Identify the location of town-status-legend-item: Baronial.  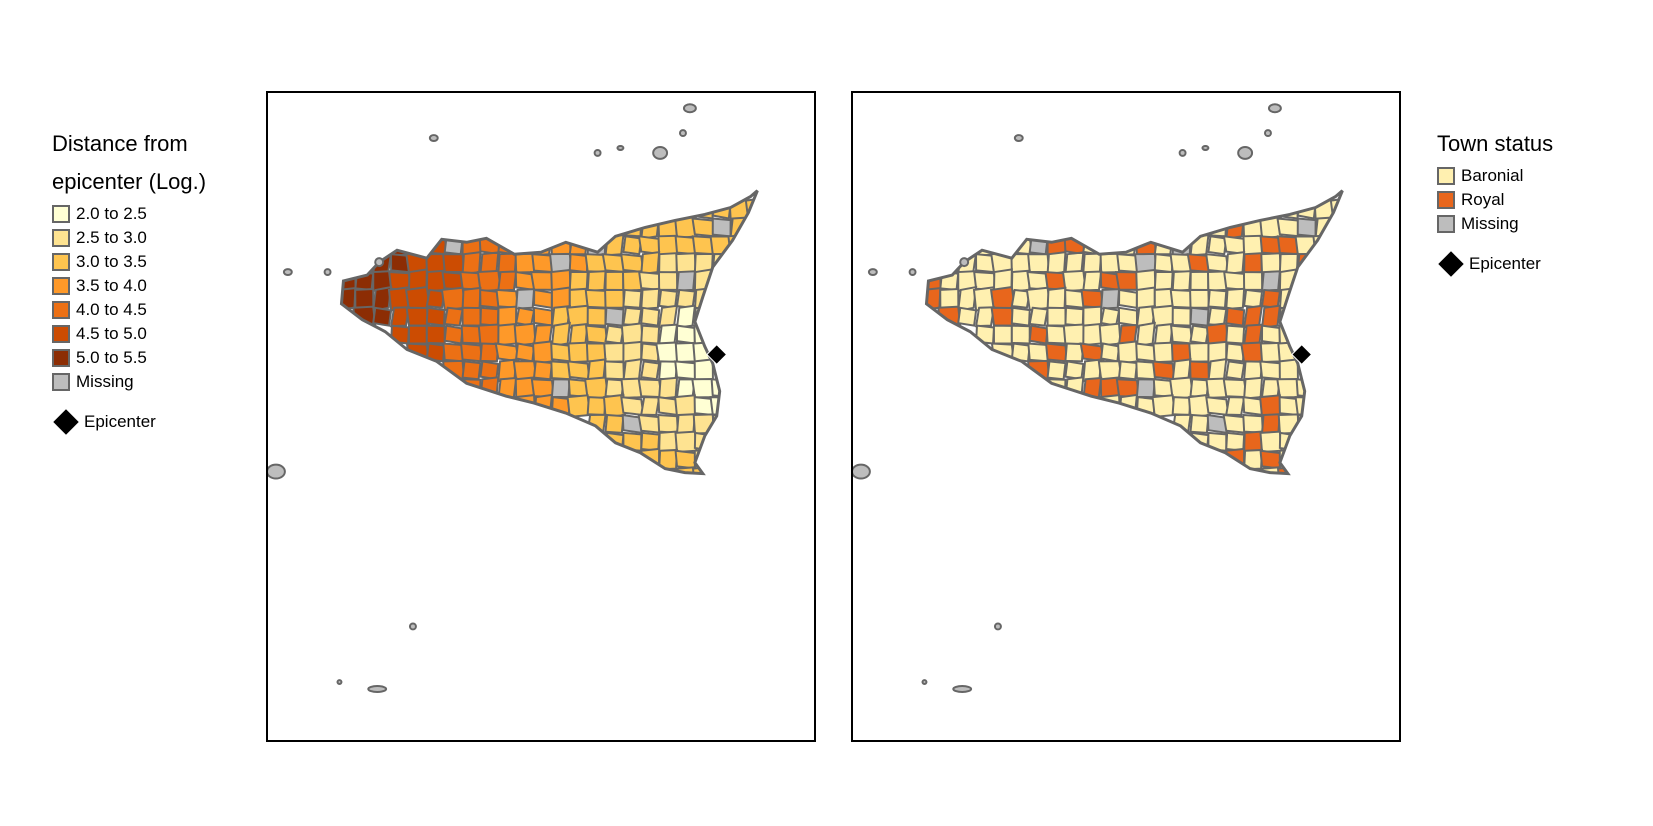
(1495, 176).